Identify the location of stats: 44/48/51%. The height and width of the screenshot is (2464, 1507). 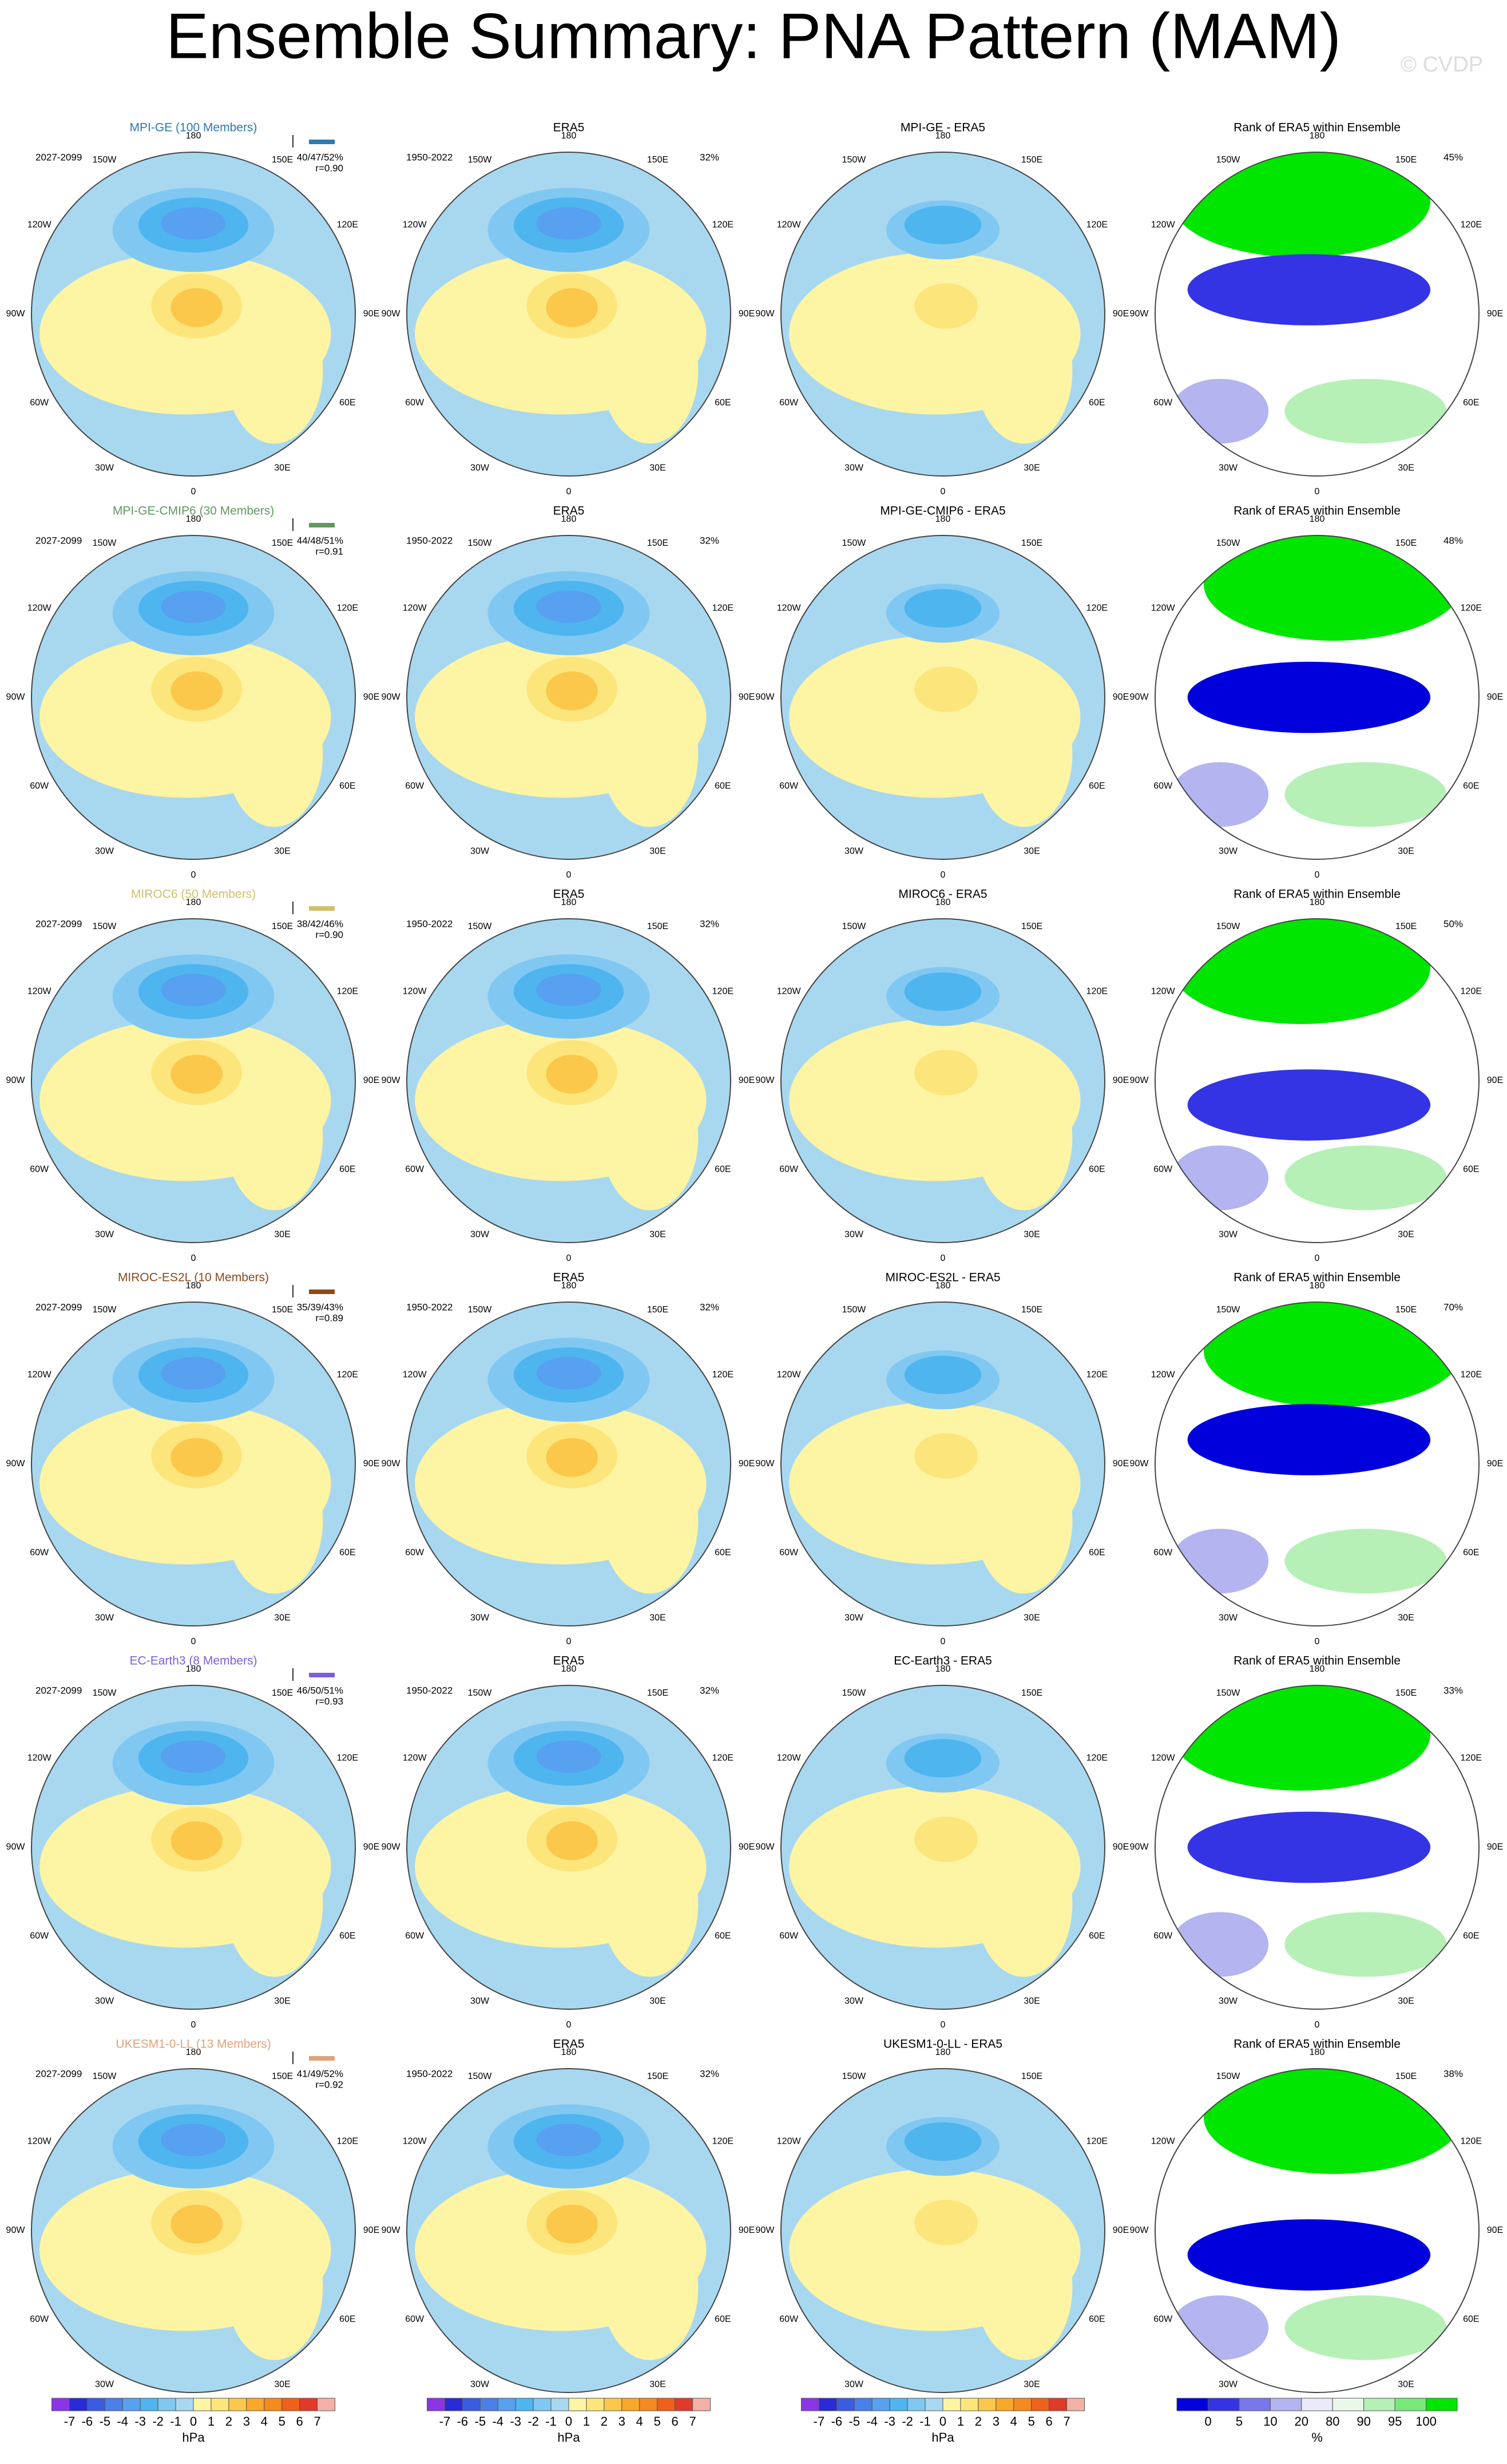
(320, 540).